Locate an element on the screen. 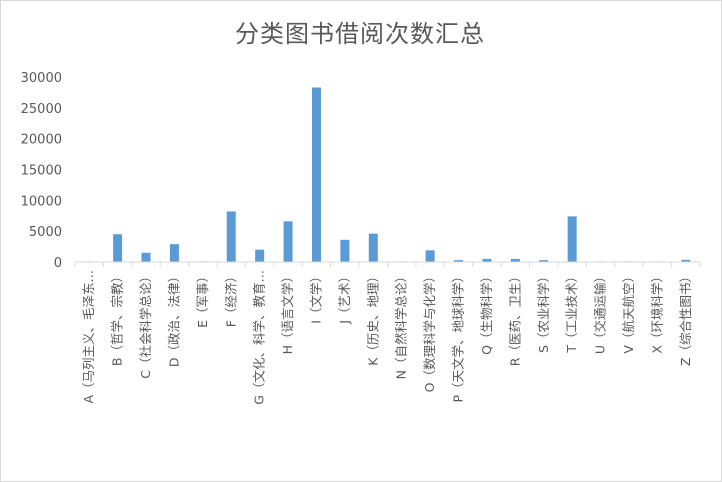 This screenshot has height=482, width=722. x-category-label: Z（综合性图书） is located at coordinates (685, 318).